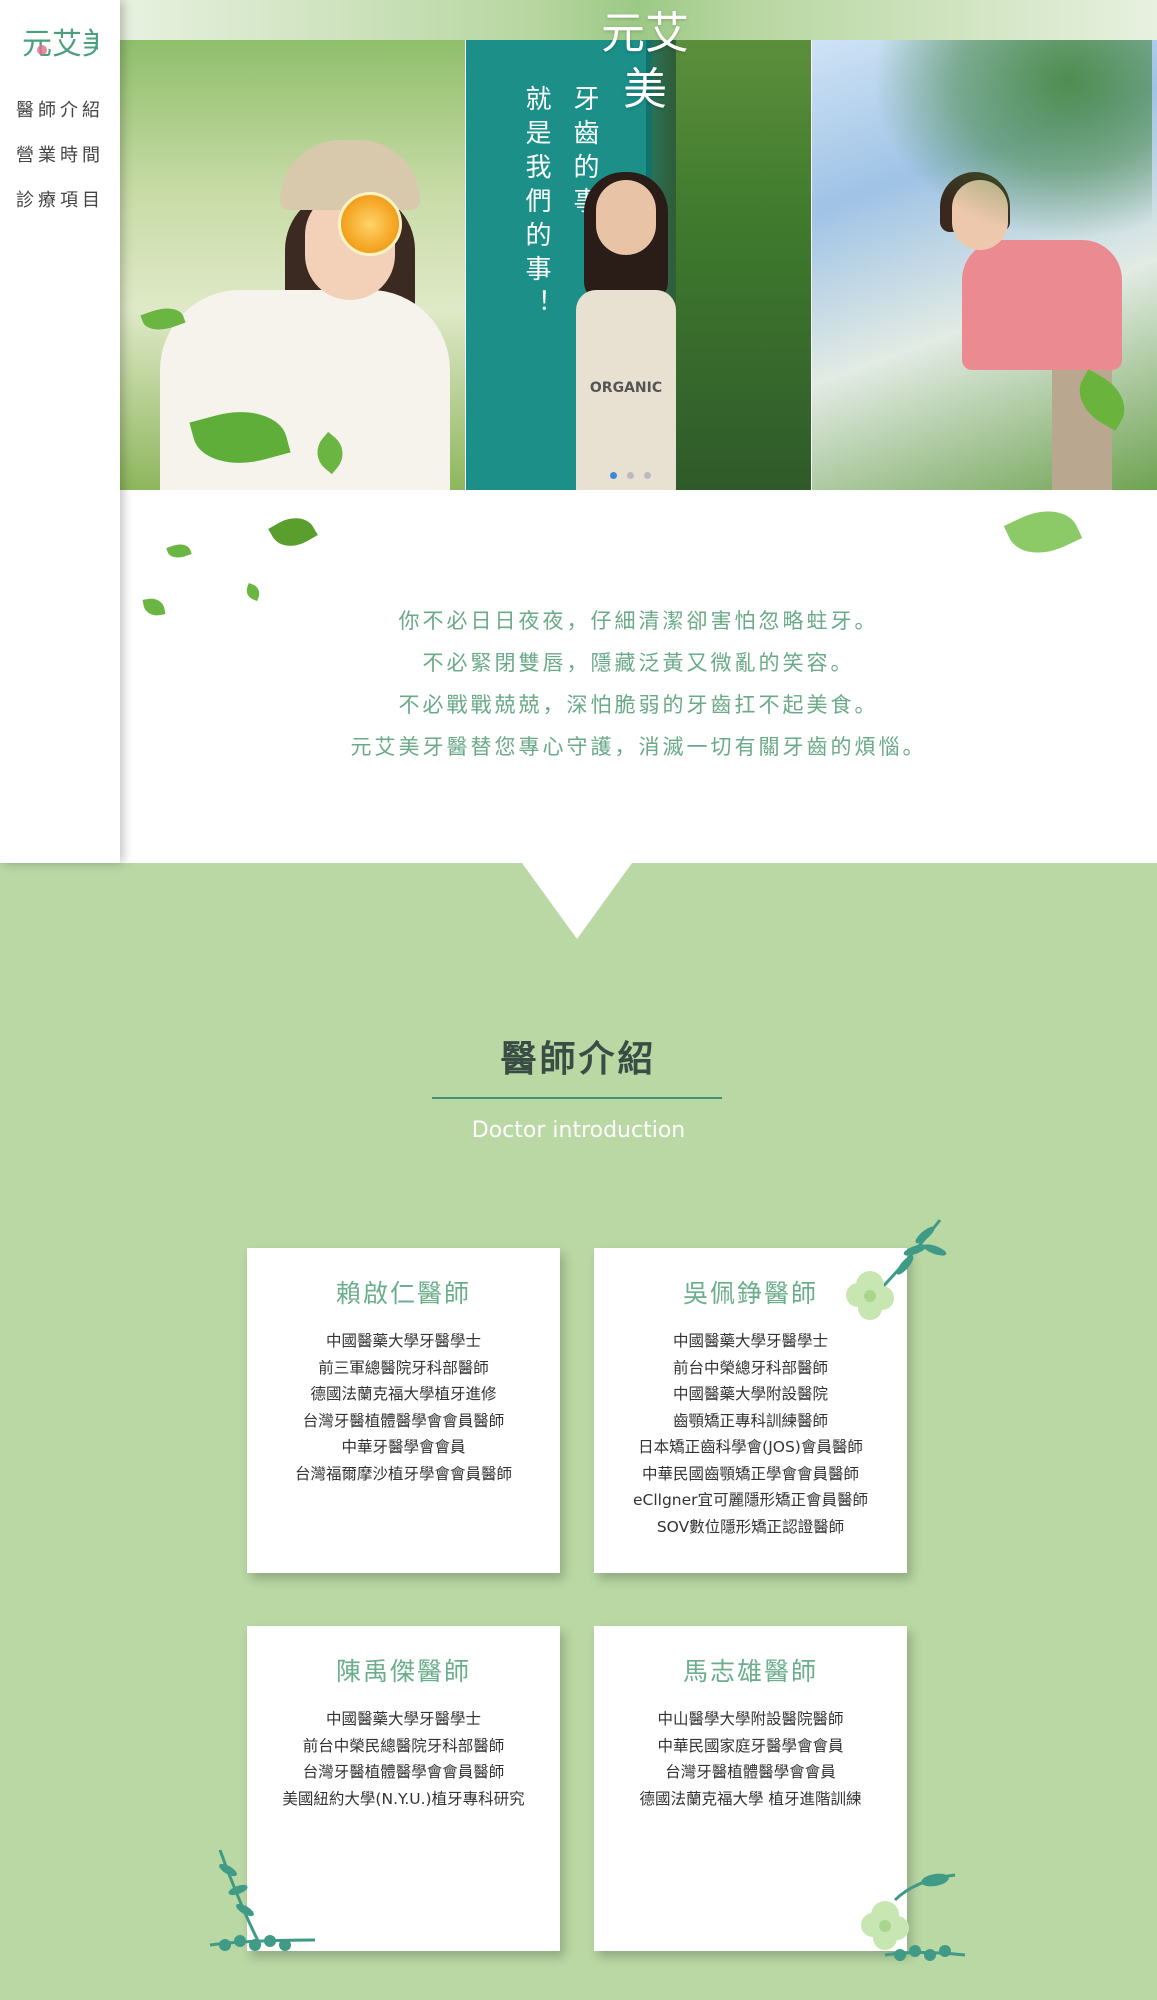  I want to click on carousel-dots, so click(633, 473).